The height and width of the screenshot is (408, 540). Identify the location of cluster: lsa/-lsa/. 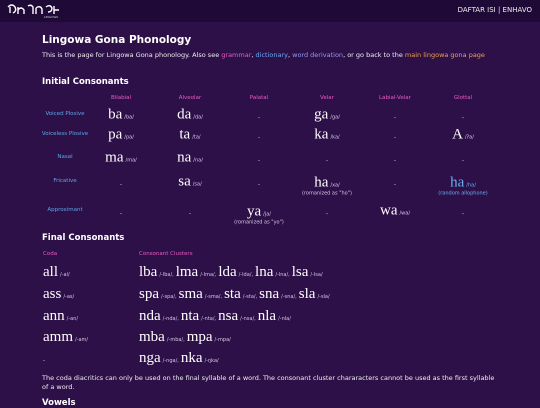
(307, 270).